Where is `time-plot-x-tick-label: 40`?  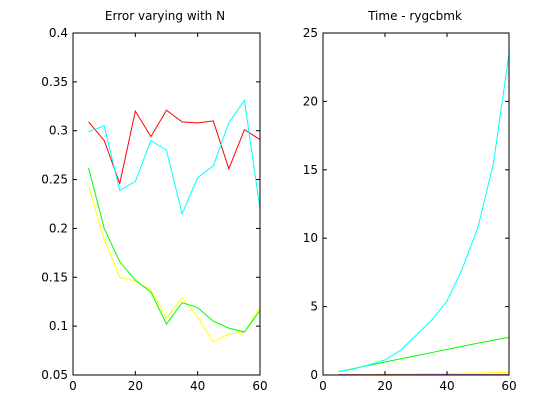 time-plot-x-tick-label: 40 is located at coordinates (446, 386).